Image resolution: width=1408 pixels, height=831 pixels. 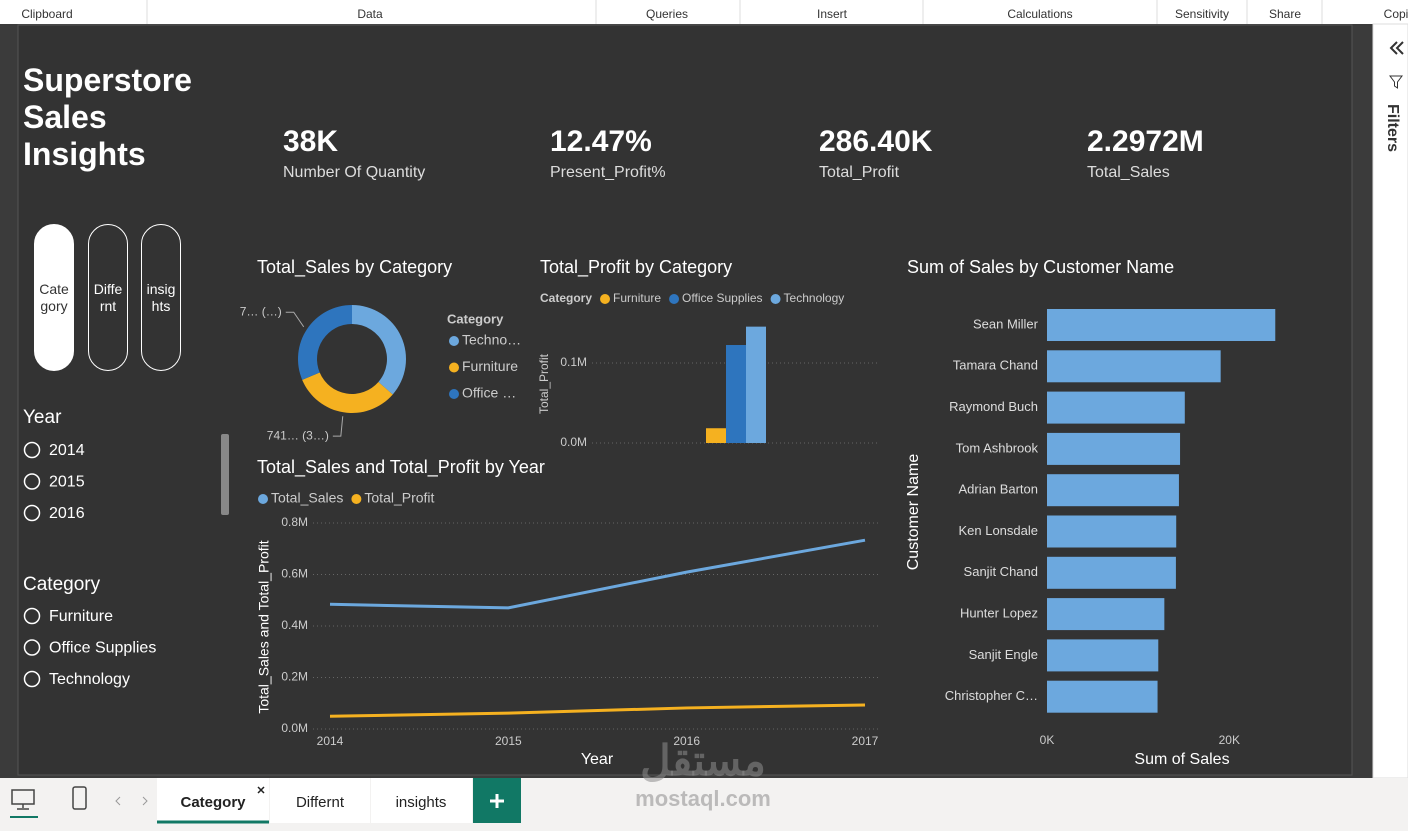 I want to click on x-tick-label: 20K, so click(x=1229, y=740).